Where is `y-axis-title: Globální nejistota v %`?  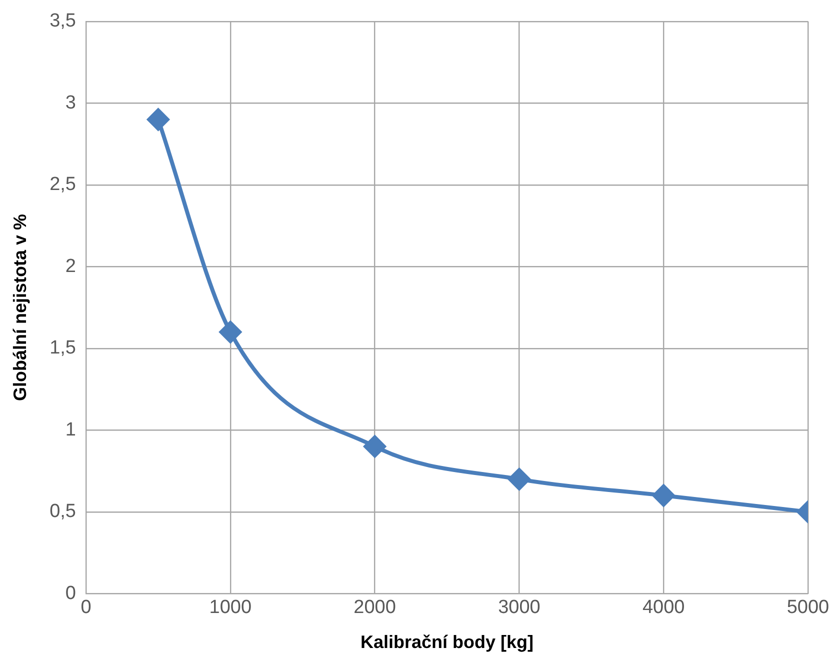
y-axis-title: Globální nejistota v % is located at coordinates (20, 308).